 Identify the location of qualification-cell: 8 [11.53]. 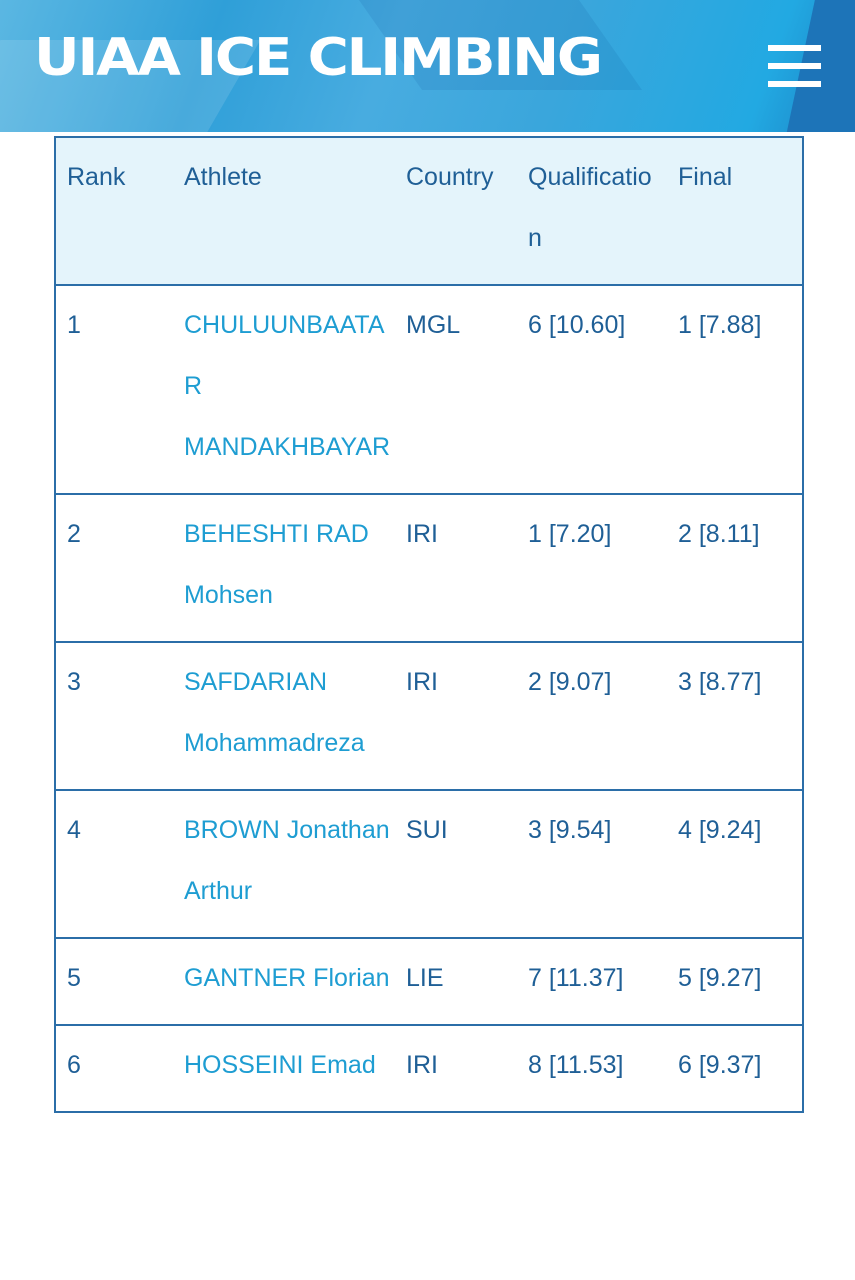
(592, 1068).